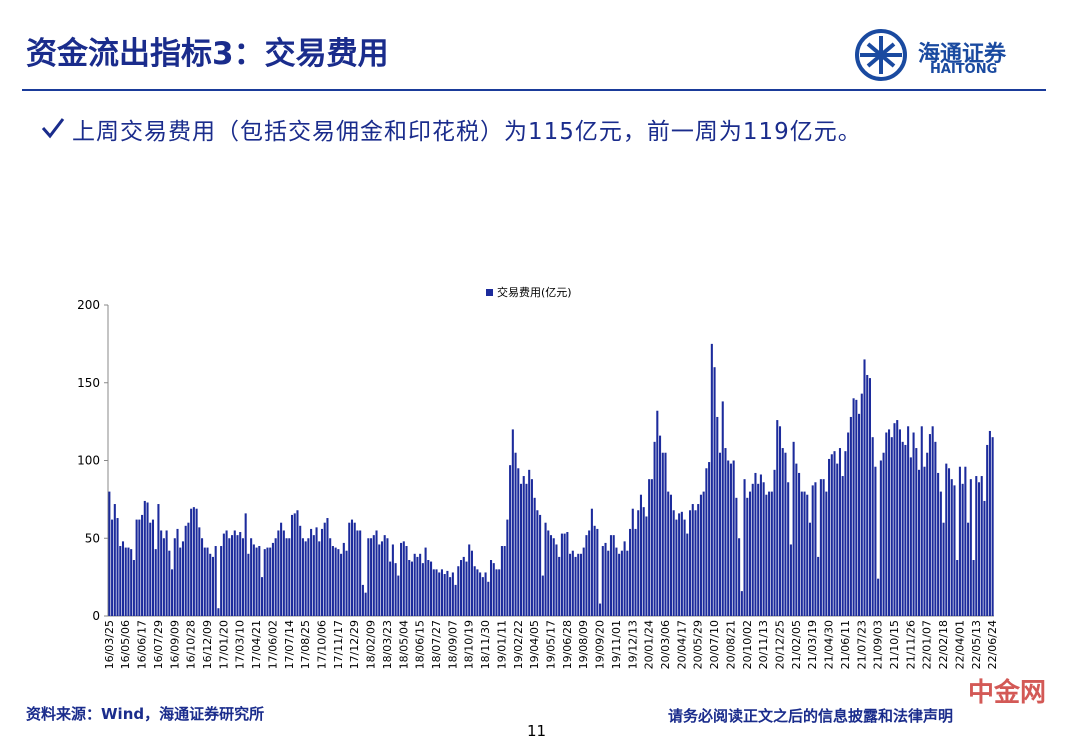 The image size is (1080, 746). What do you see at coordinates (730, 644) in the screenshot?
I see `x-tick-label: 20/08/21` at bounding box center [730, 644].